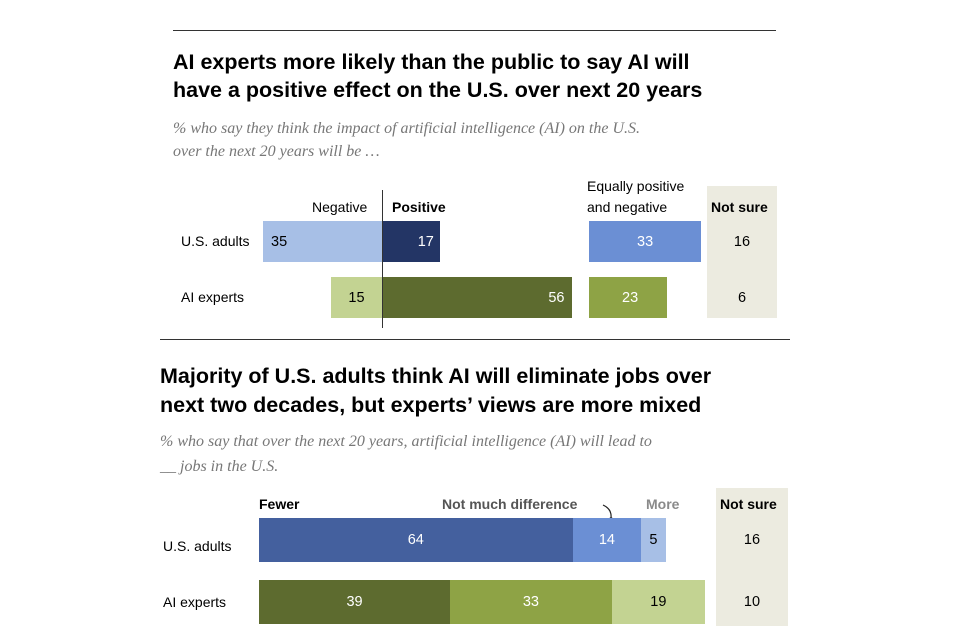 This screenshot has height=640, width=960. I want to click on chart1-value-adults-equal: 33, so click(645, 241).